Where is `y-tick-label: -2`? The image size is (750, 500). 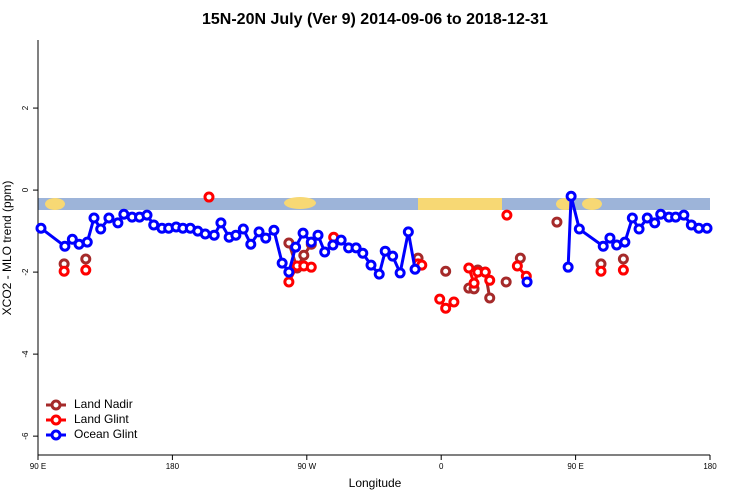
y-tick-label: -2 is located at coordinates (25, 272).